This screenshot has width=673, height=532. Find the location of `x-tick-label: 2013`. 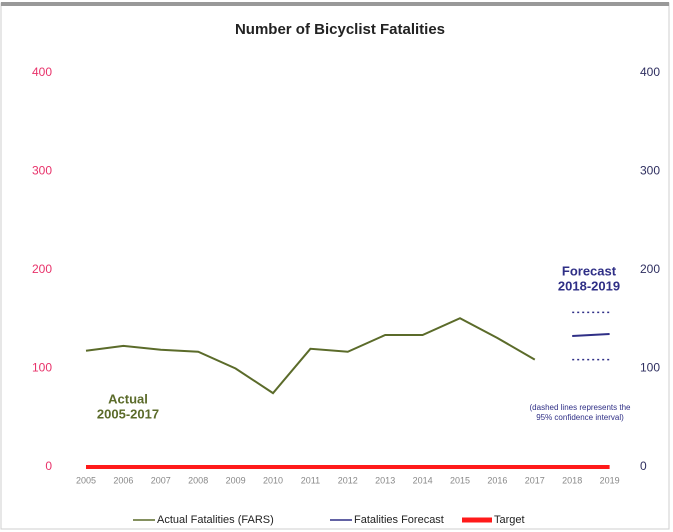

x-tick-label: 2013 is located at coordinates (385, 480).